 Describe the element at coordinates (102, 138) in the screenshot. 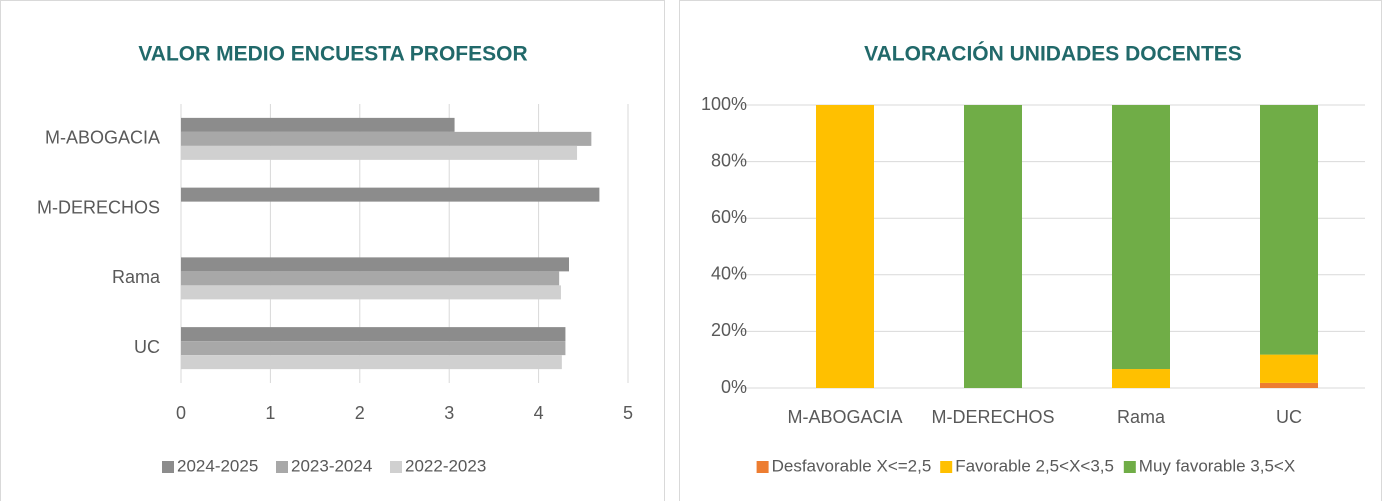

I see `y-tick-label: M-ABOGACIA` at that location.